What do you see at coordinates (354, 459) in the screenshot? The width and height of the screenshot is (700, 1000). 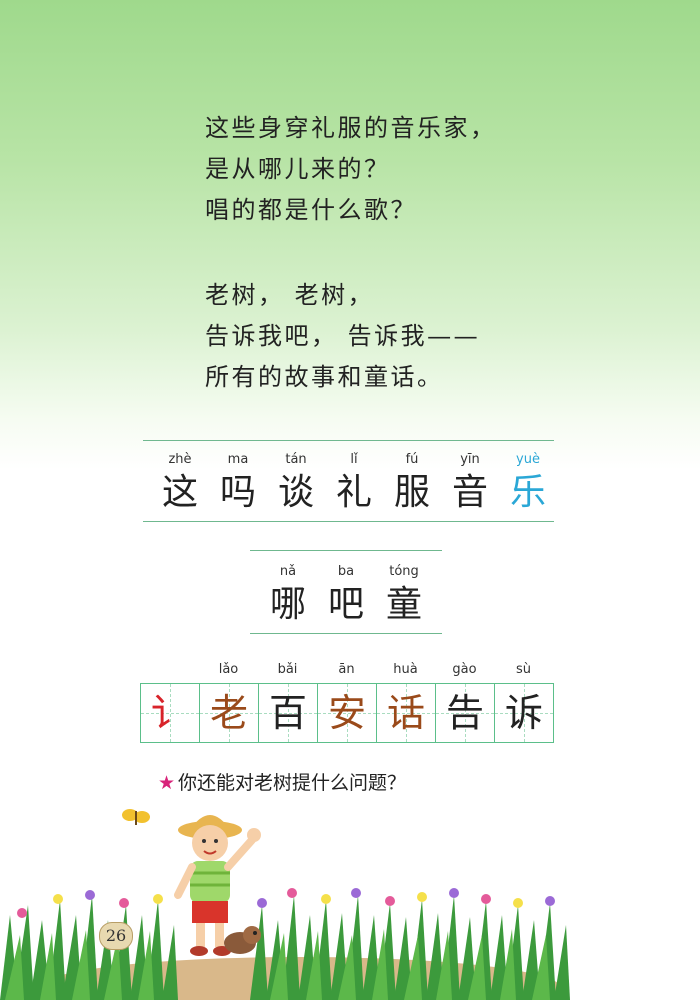 I see `pinyin: lǐ` at bounding box center [354, 459].